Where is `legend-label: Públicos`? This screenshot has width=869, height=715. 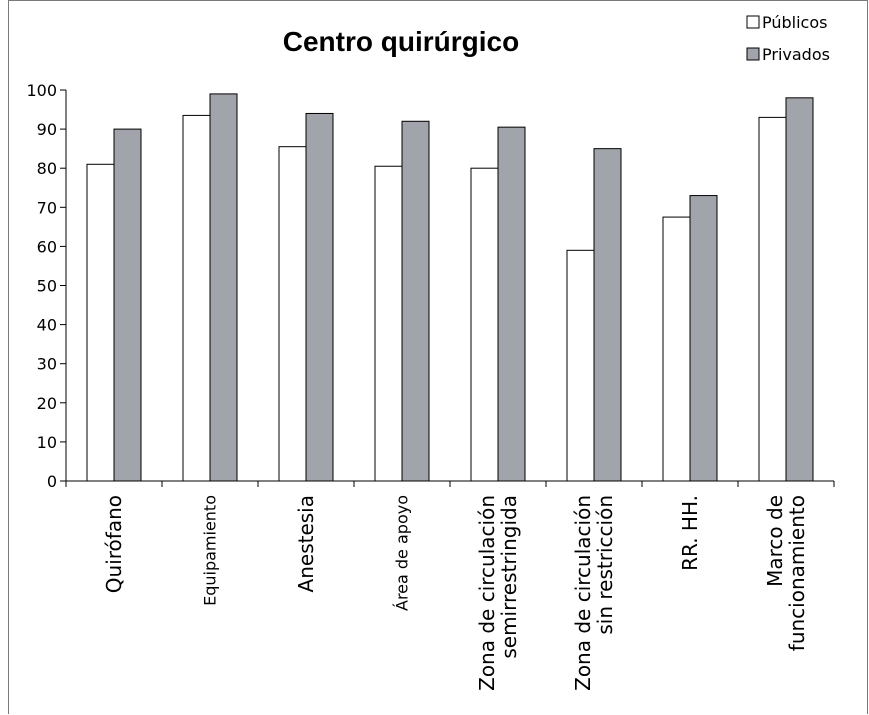
legend-label: Públicos is located at coordinates (794, 22).